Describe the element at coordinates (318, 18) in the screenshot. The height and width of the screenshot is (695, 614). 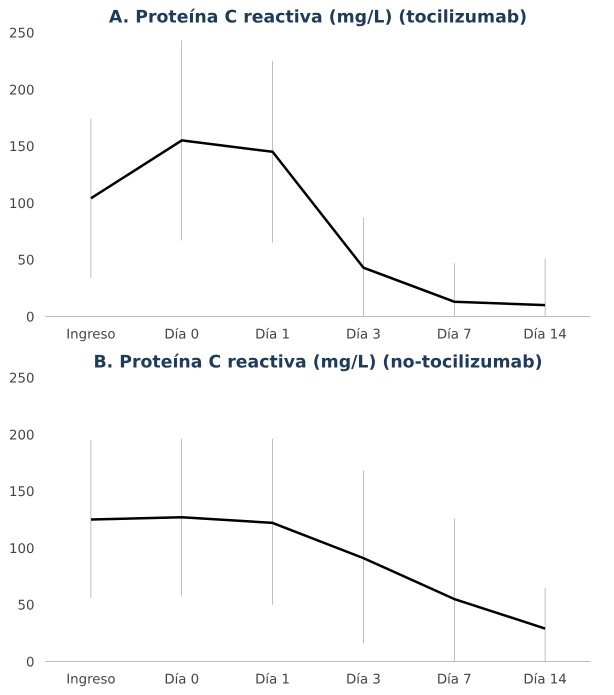
I see `chart-title: A. Proteína C reactiva (mg/L) (tocilizumab)` at that location.